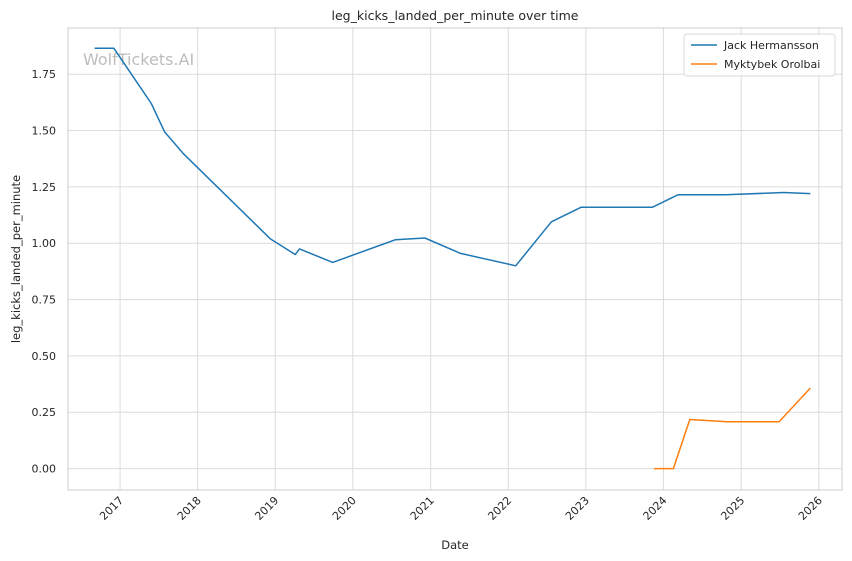 This screenshot has height=561, width=852. I want to click on legend-box, so click(759, 55).